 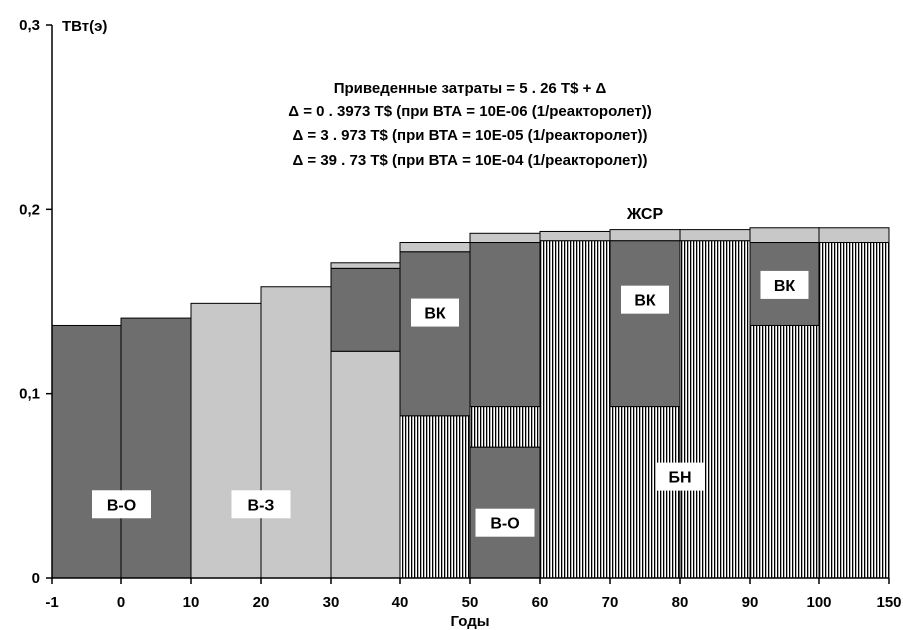 I want to click on x-tick-label-5: 40, so click(x=400, y=602).